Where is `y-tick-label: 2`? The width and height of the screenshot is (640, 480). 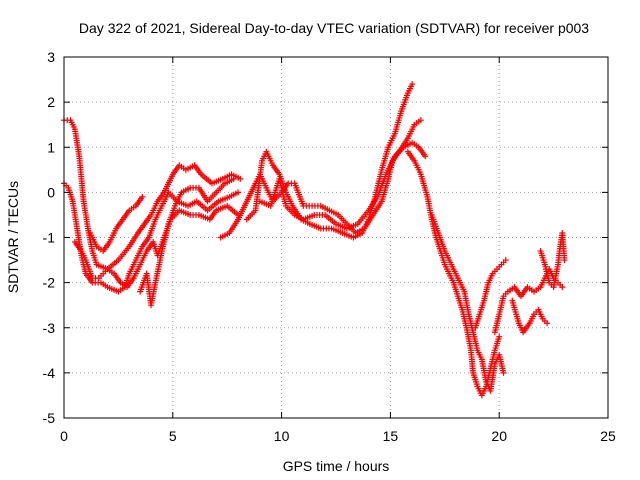
y-tick-label: 2 is located at coordinates (51, 102).